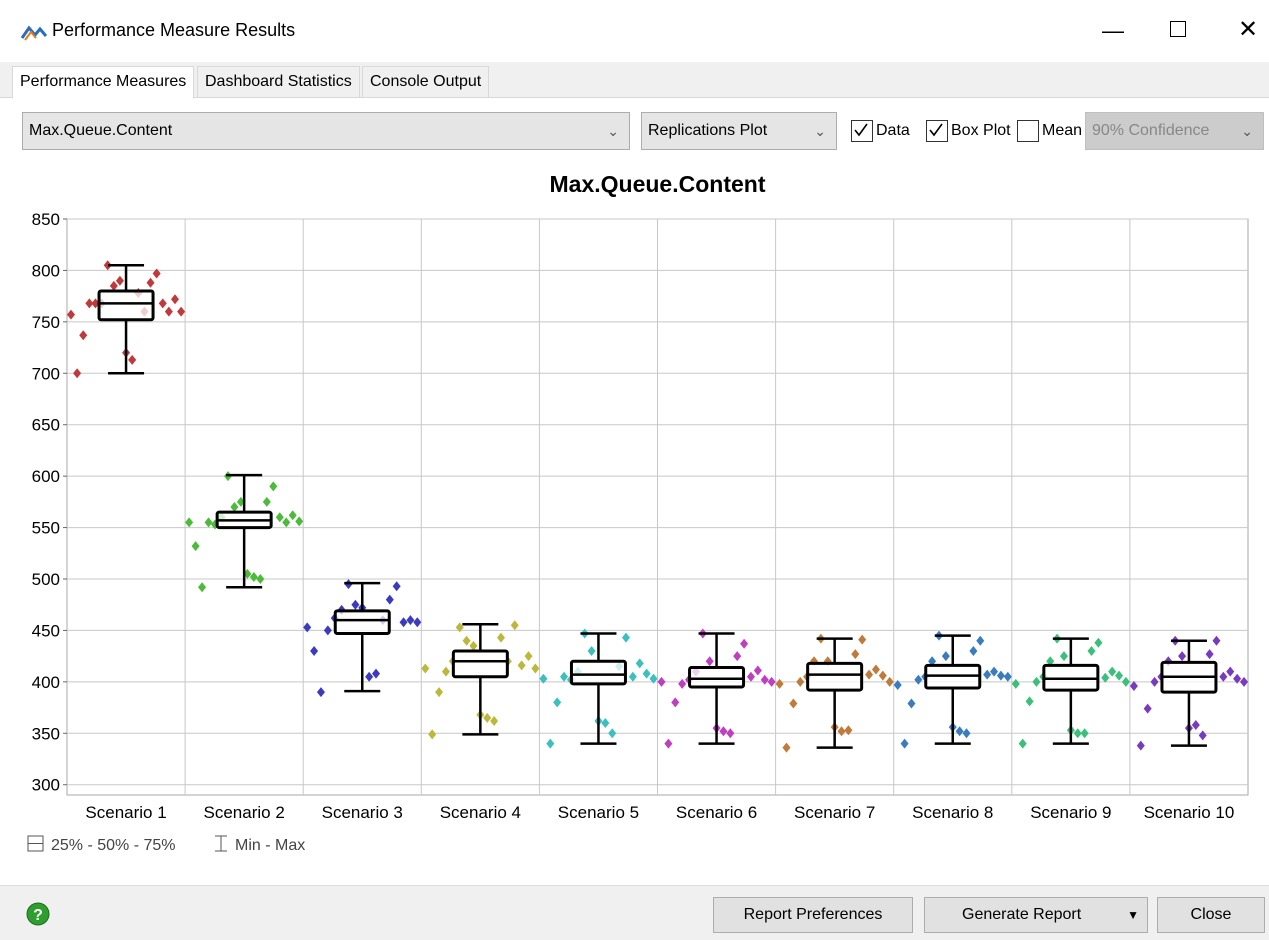 The width and height of the screenshot is (1269, 940). I want to click on plot-type-dropdown: Replications Plot ⌄, so click(739, 131).